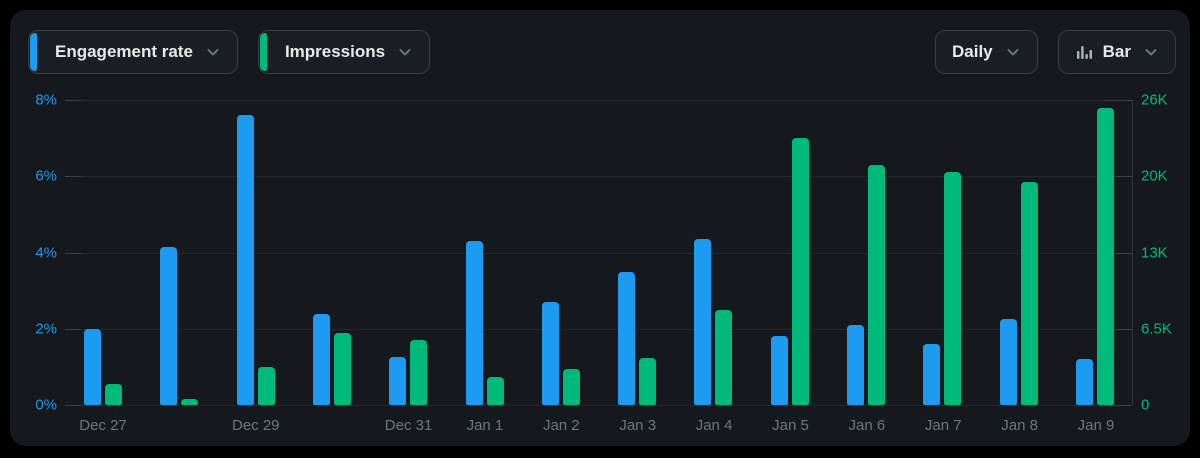 Image resolution: width=1200 pixels, height=458 pixels. Describe the element at coordinates (1154, 100) in the screenshot. I see `right-axis-tick-label: 26K` at that location.